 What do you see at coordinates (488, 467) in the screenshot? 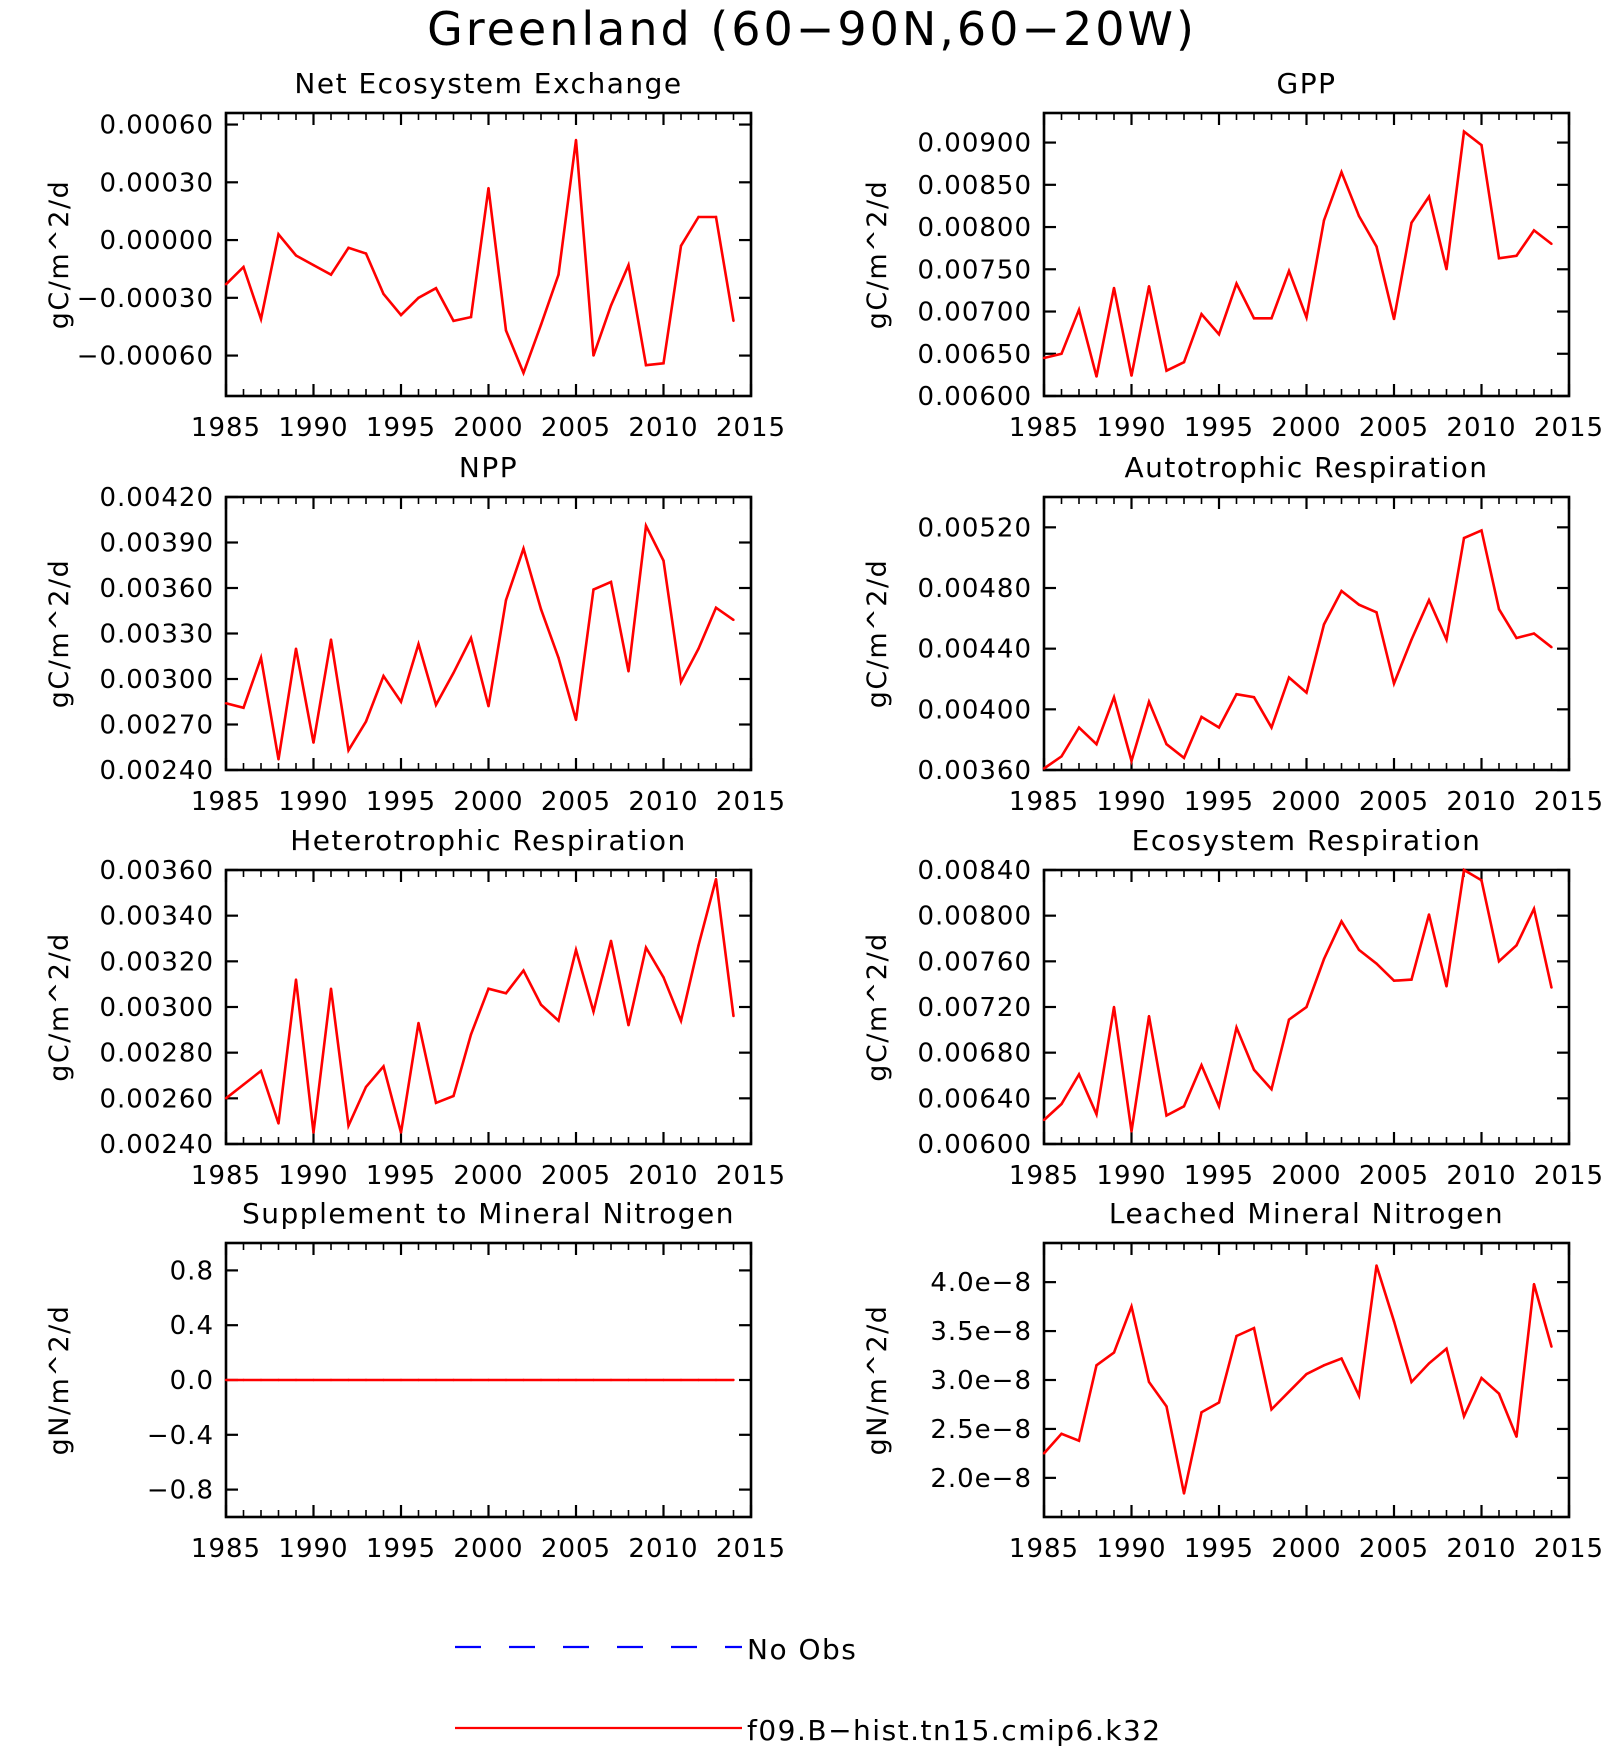
I see `panel-title: NPP` at bounding box center [488, 467].